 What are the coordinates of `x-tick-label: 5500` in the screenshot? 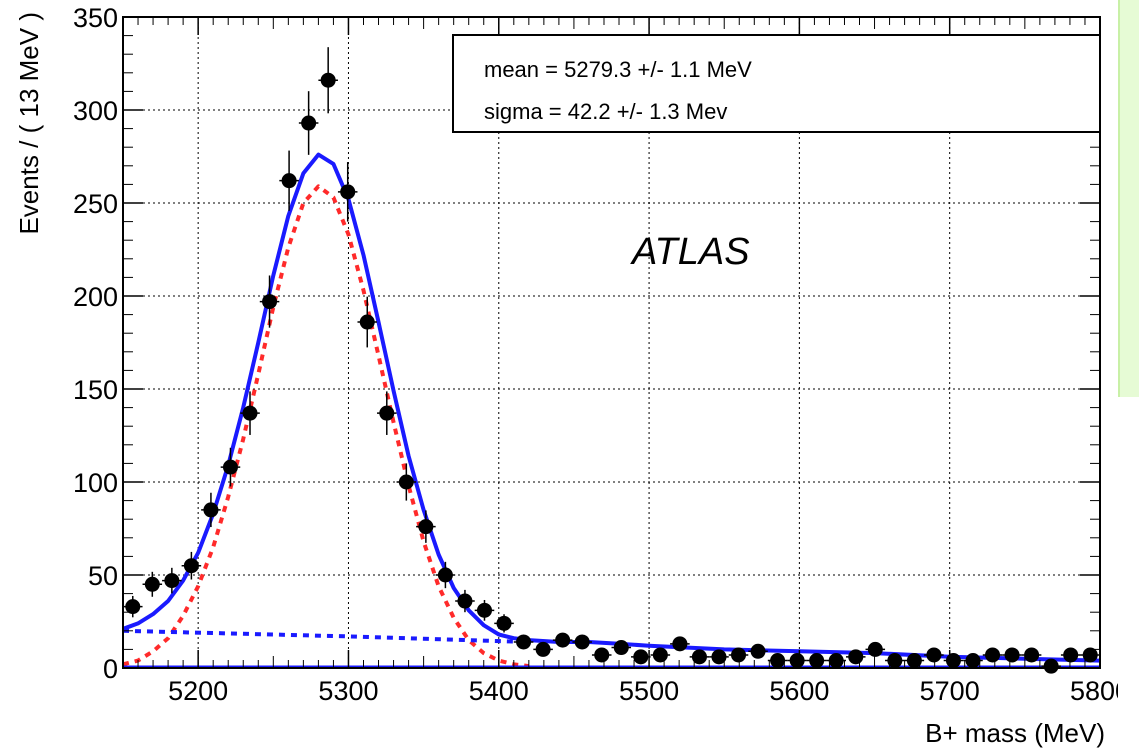 It's located at (649, 691).